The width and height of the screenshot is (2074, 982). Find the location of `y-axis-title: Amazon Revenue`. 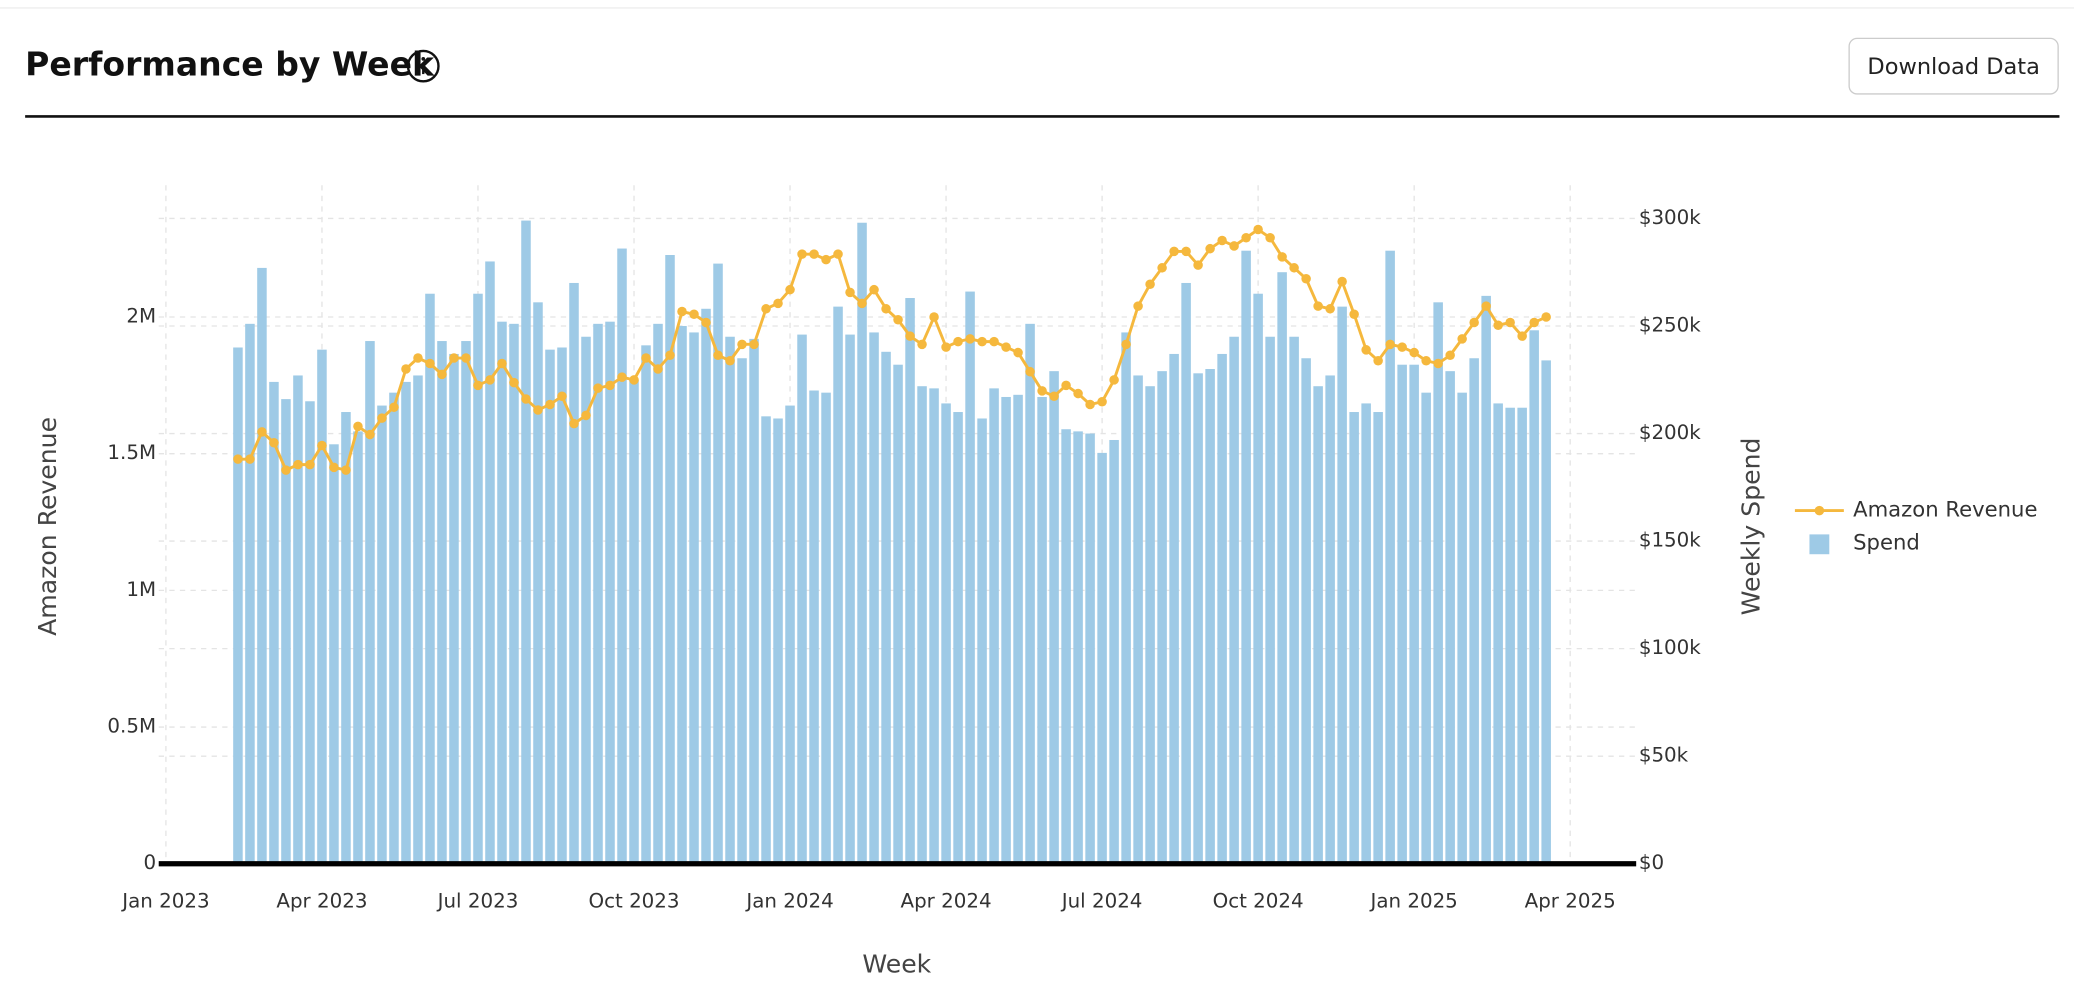

y-axis-title: Amazon Revenue is located at coordinates (47, 526).